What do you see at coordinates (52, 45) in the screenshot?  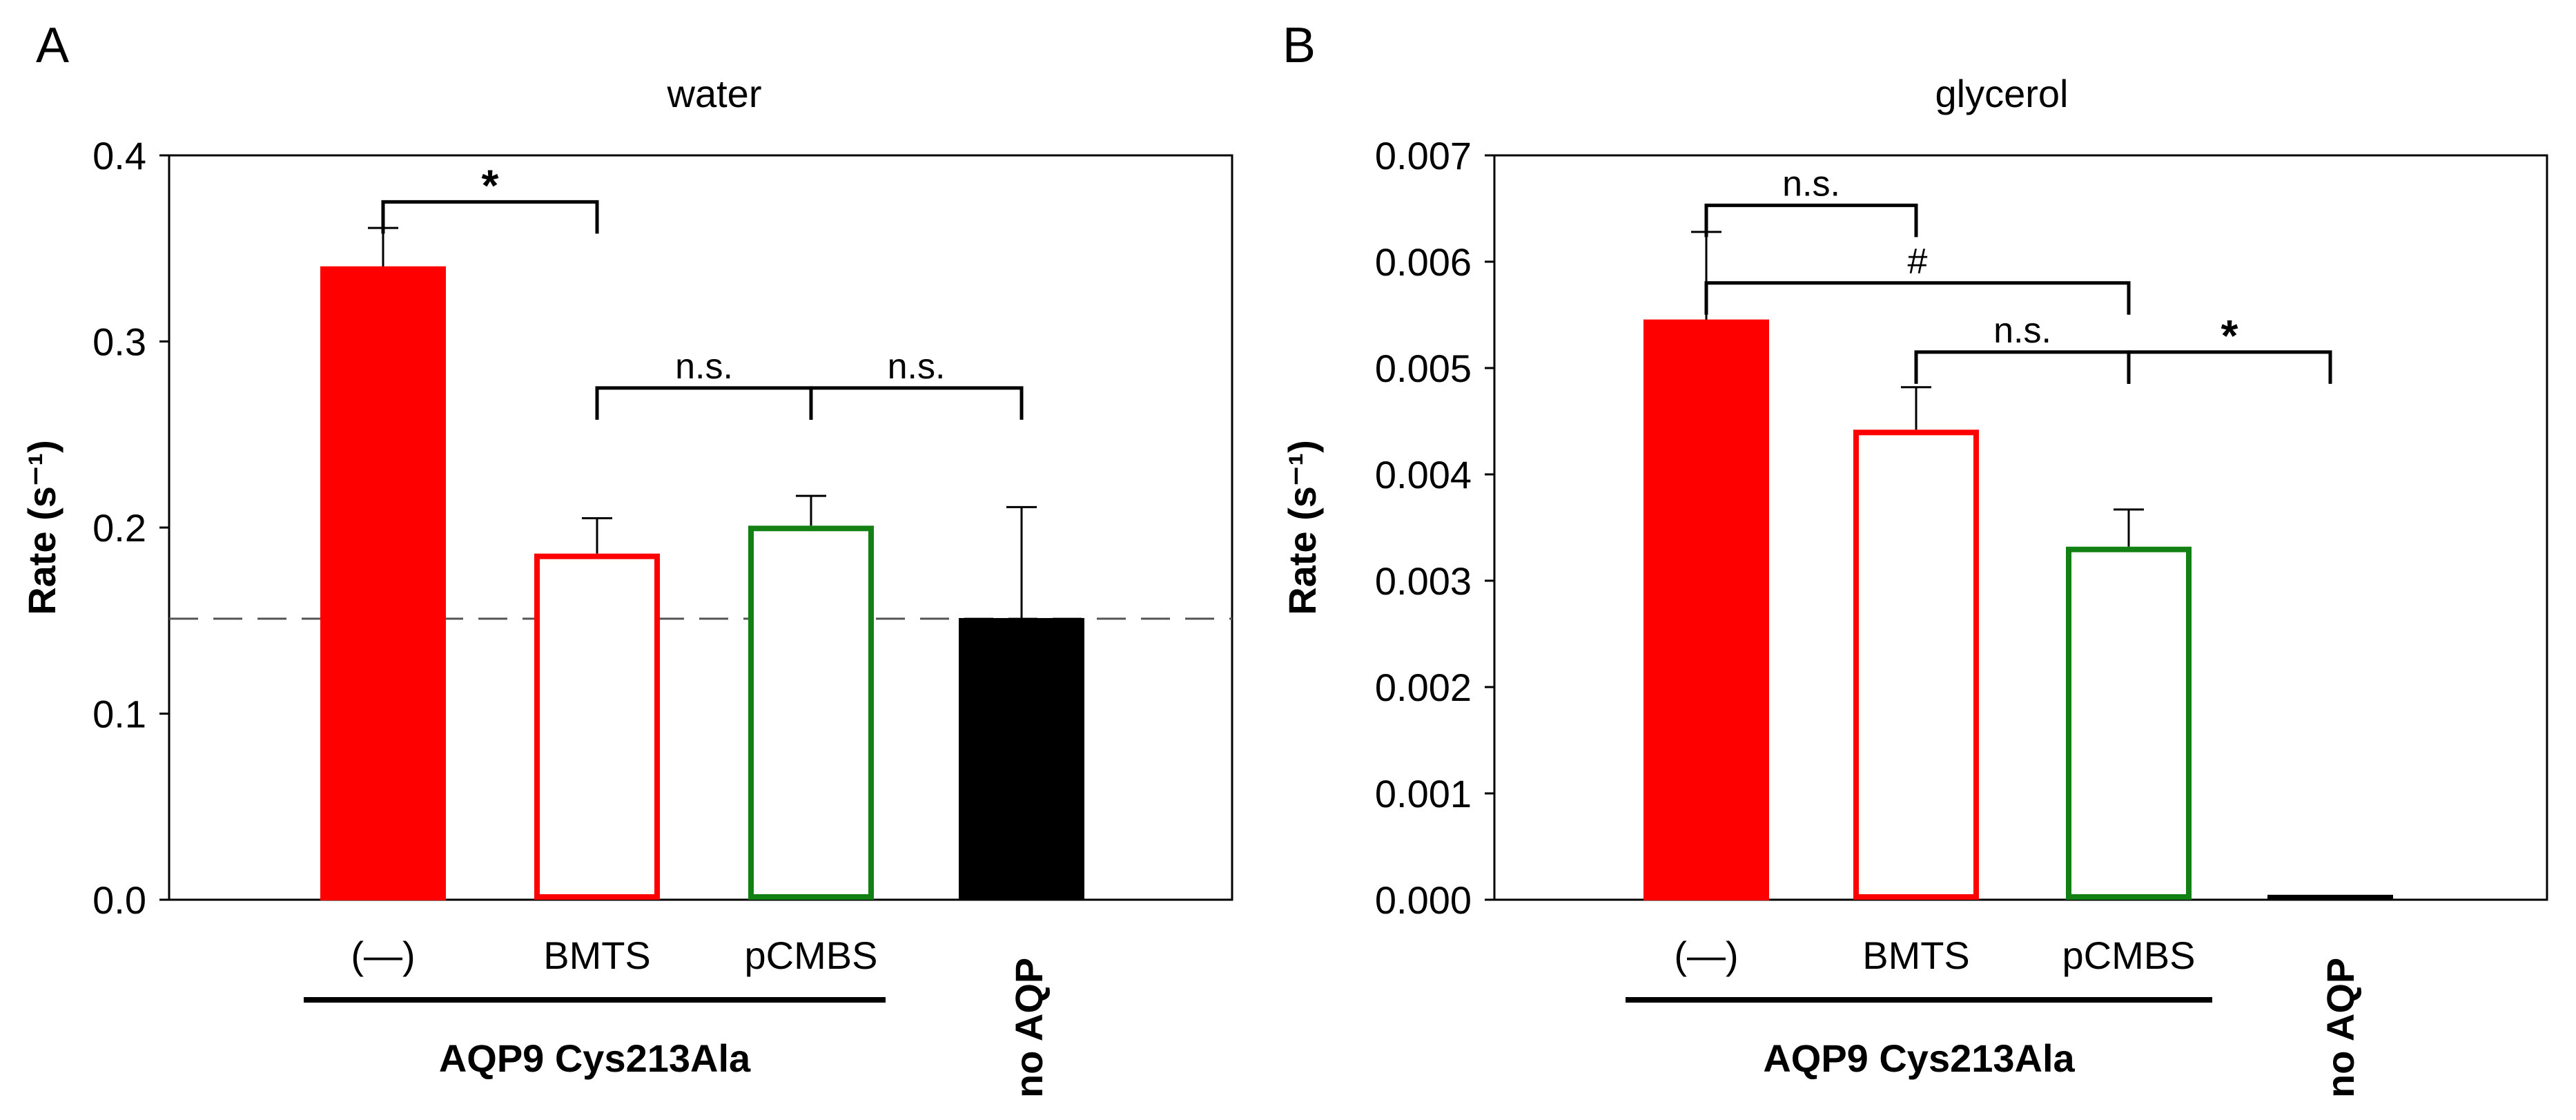 I see `panel-label: A` at bounding box center [52, 45].